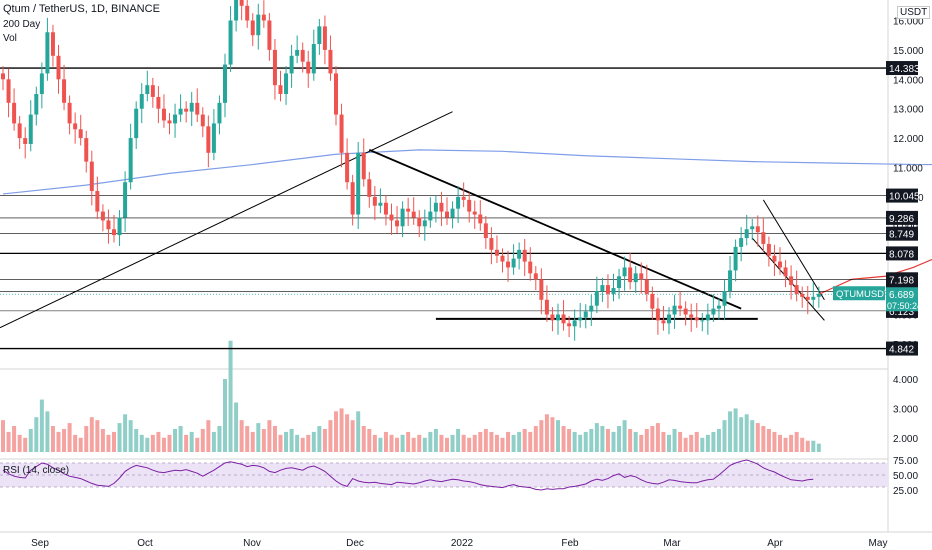  Describe the element at coordinates (467, 172) in the screenshot. I see `ma-200-line` at that location.